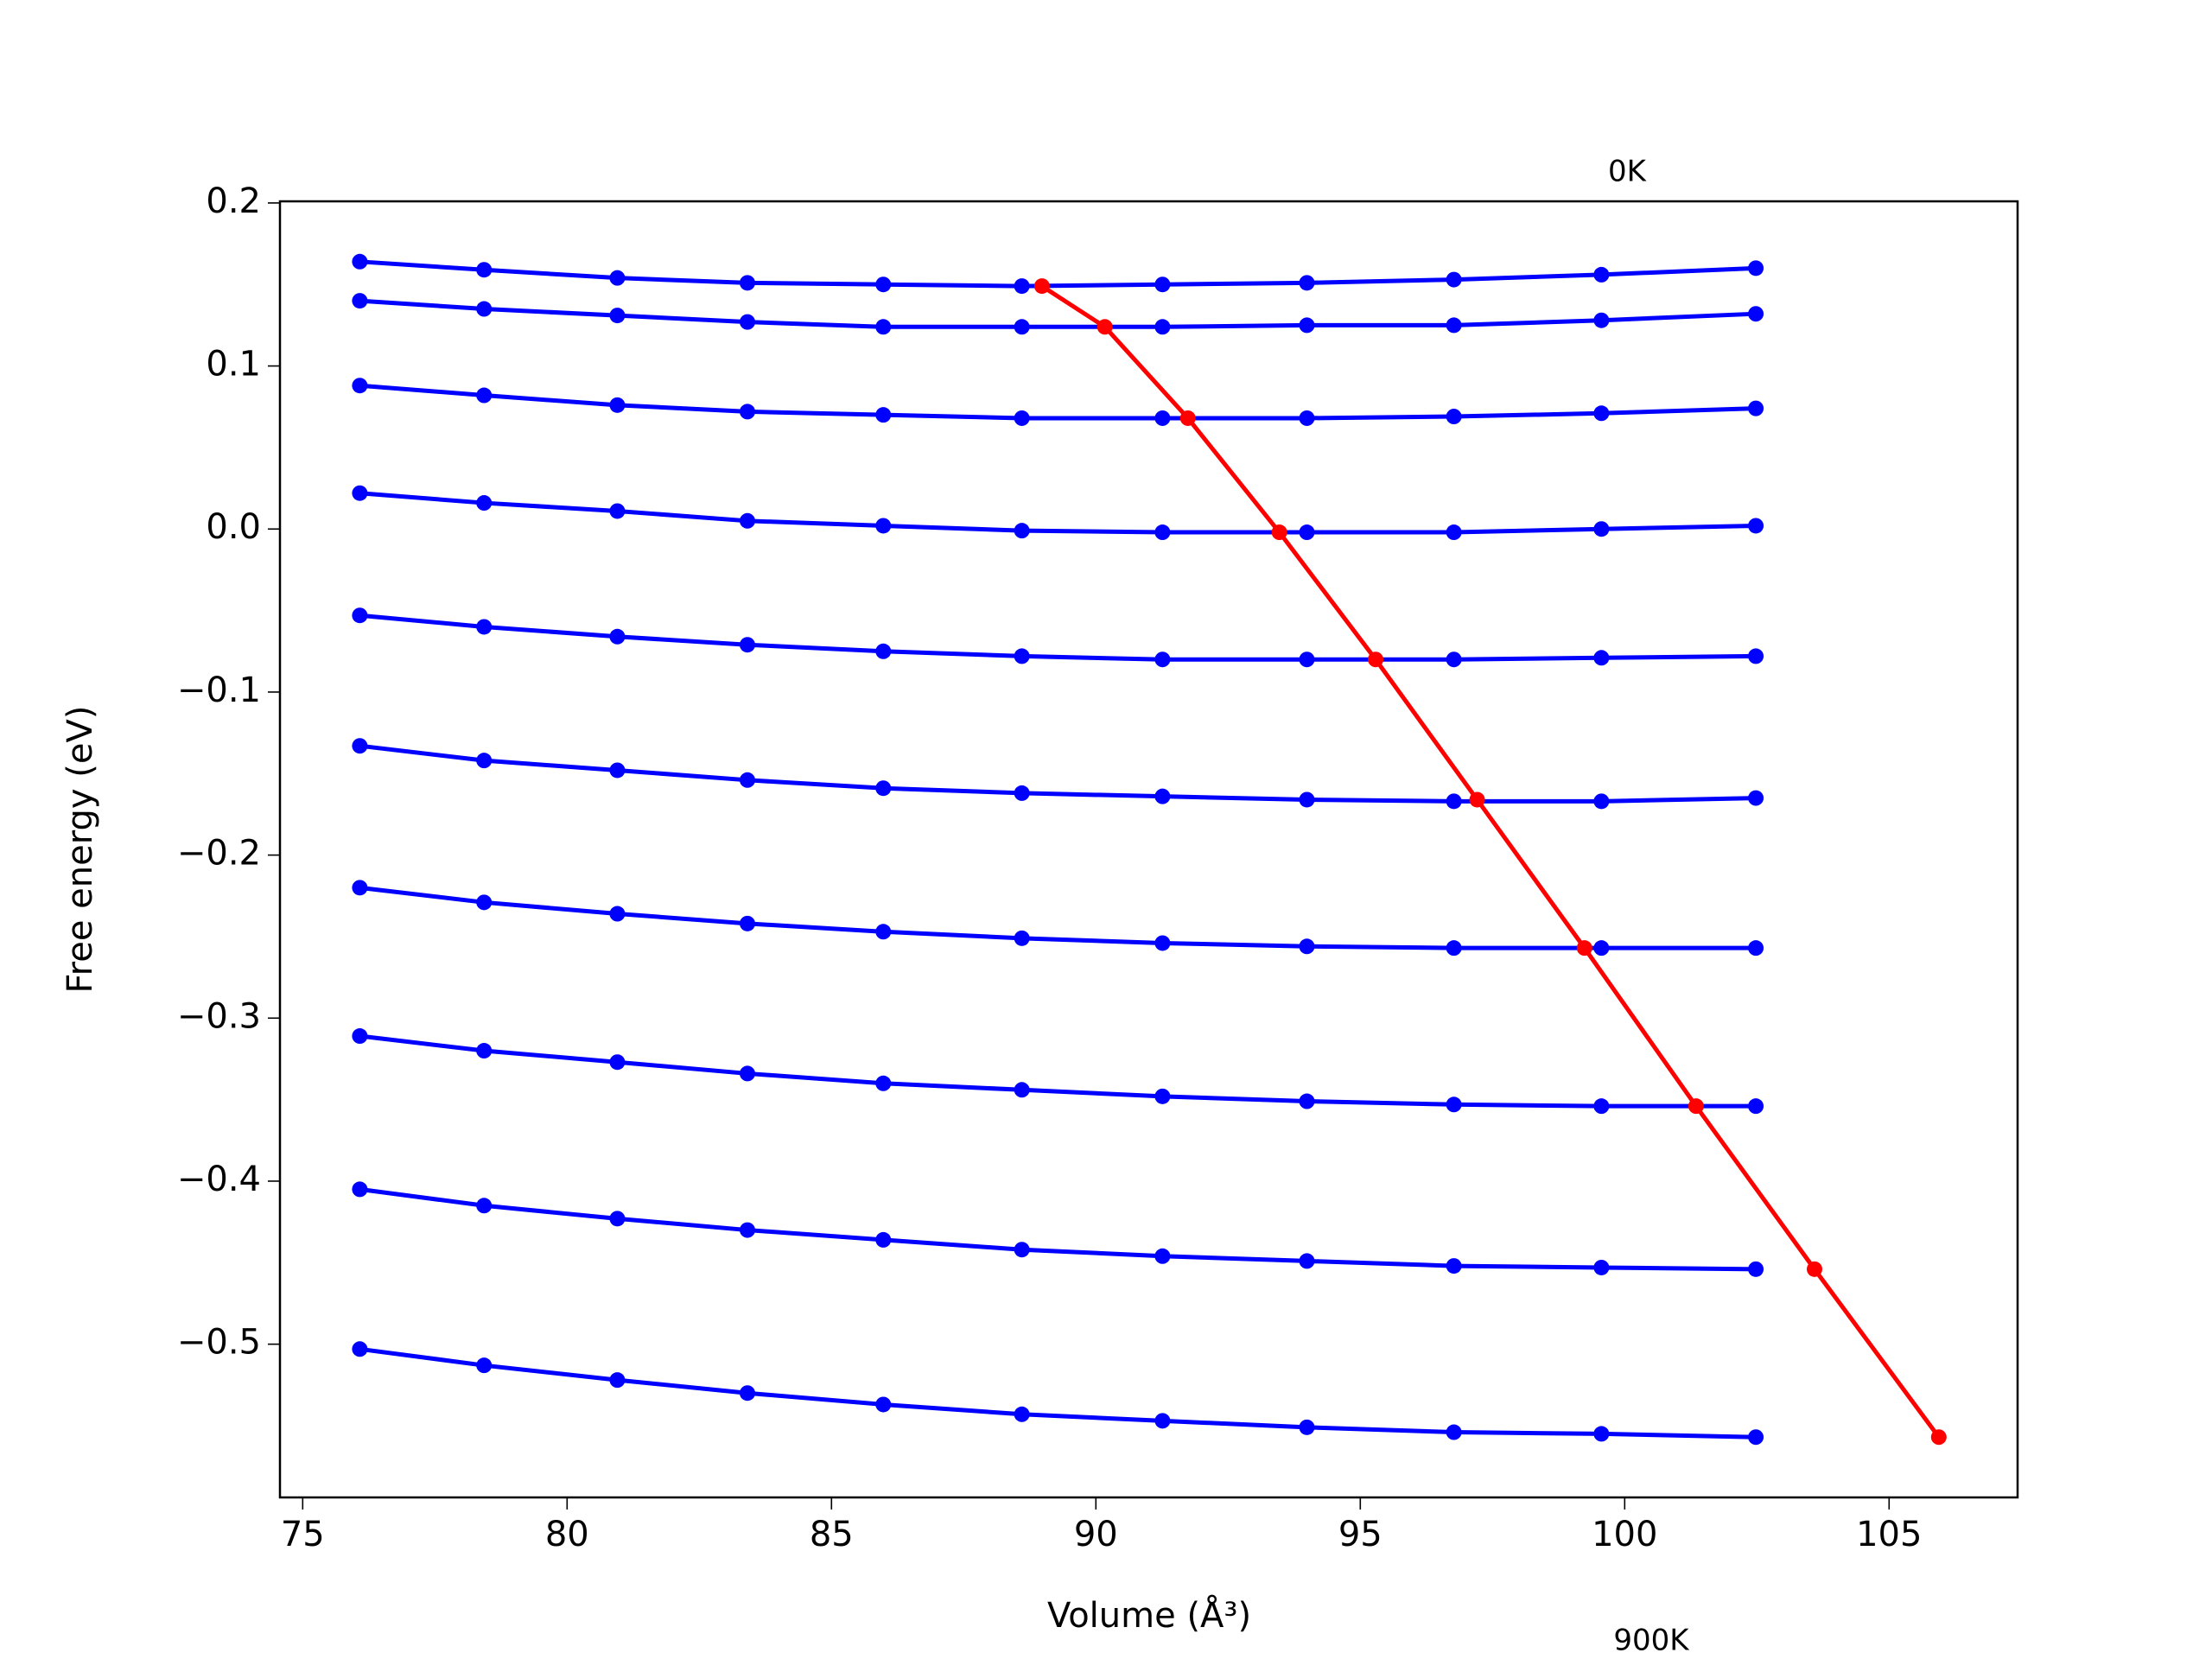 This screenshot has width=2212, height=1659. I want to click on x-tick-label: 95, so click(1360, 1534).